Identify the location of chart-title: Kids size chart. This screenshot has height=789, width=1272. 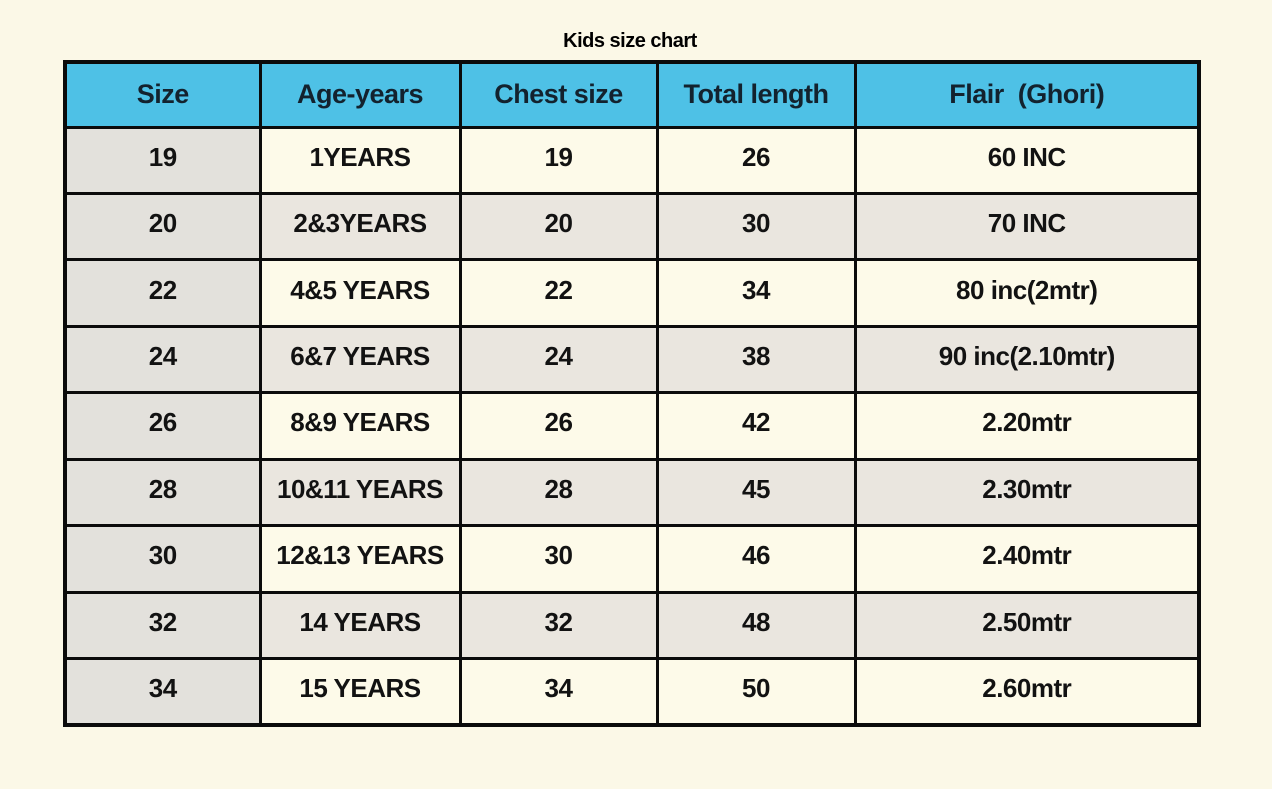
(630, 41).